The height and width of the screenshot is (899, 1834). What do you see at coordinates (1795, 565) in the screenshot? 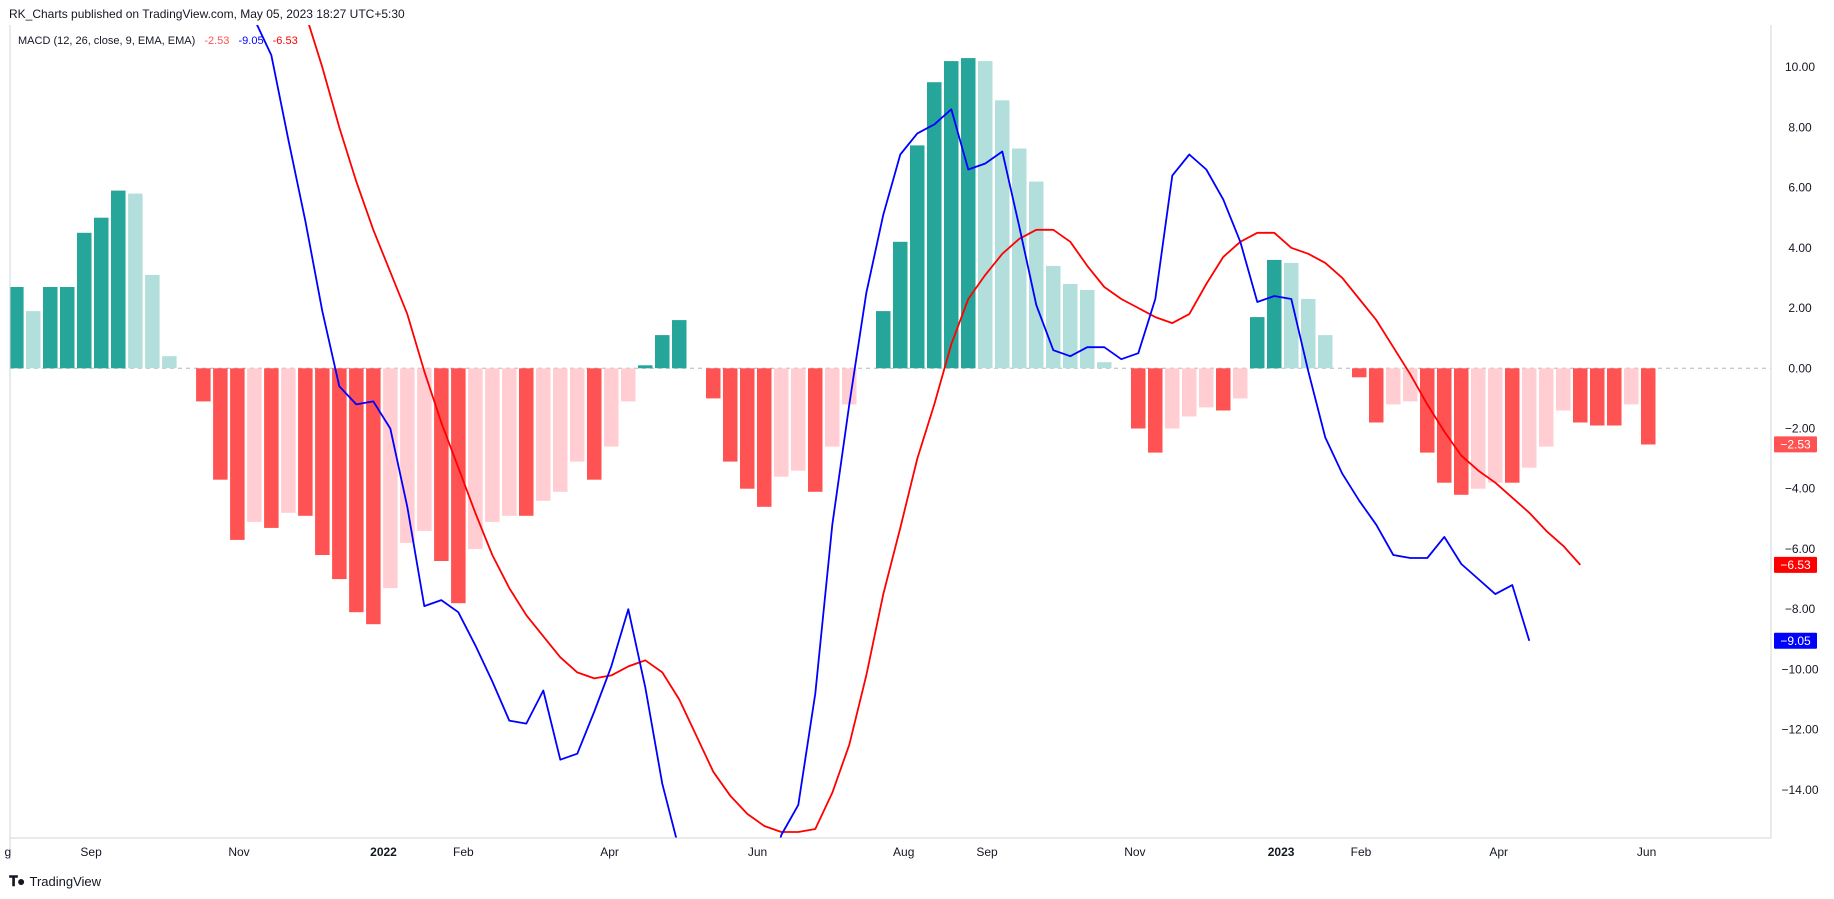
I see `price-label-text: −6.53` at bounding box center [1795, 565].